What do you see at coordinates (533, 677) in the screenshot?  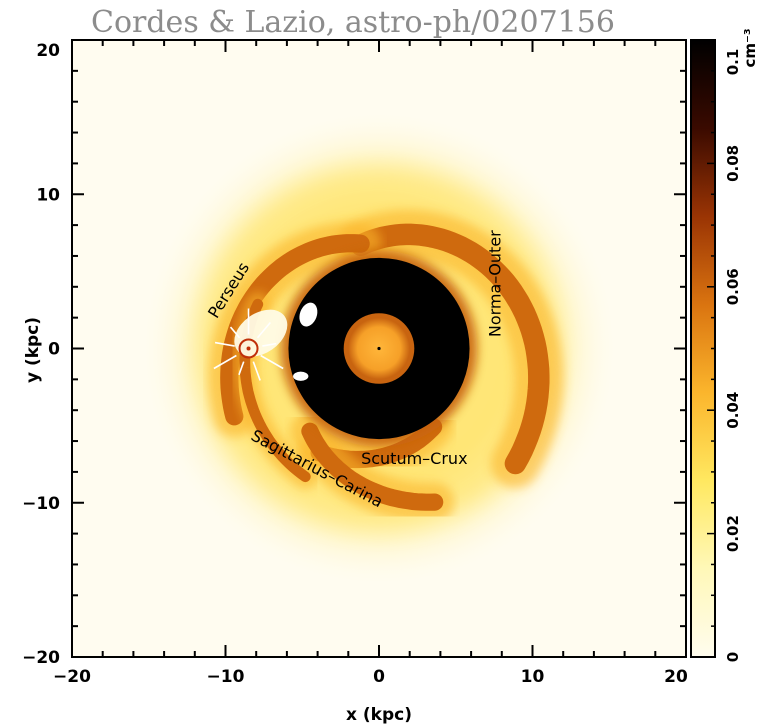 I see `x-tick-label: 10` at bounding box center [533, 677].